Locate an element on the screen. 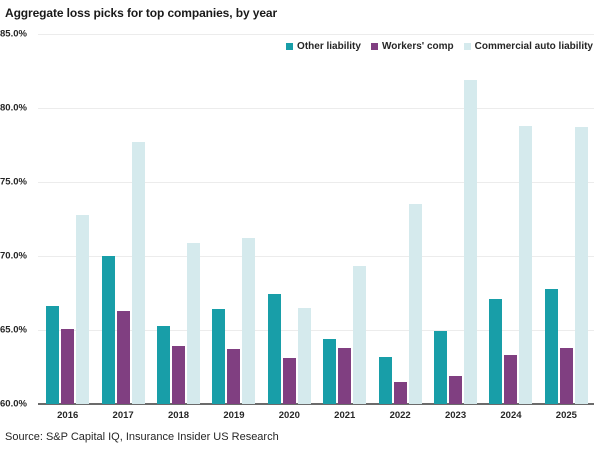  bar-group-2018 is located at coordinates (178, 219).